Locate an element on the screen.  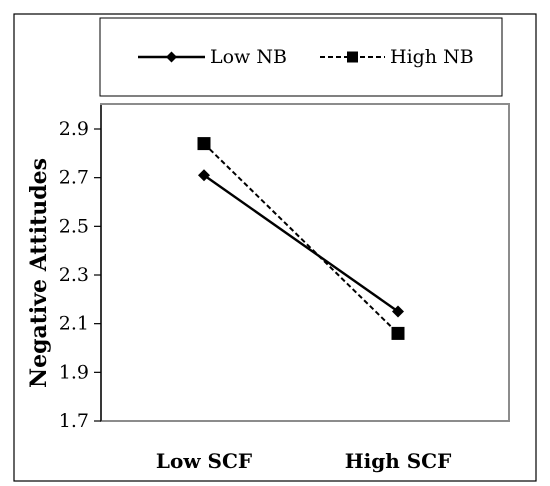
y-axis-ticks: 1.7 1.9 2.1 2.3 2.5 2.7 2.9 is located at coordinates (80, 275).